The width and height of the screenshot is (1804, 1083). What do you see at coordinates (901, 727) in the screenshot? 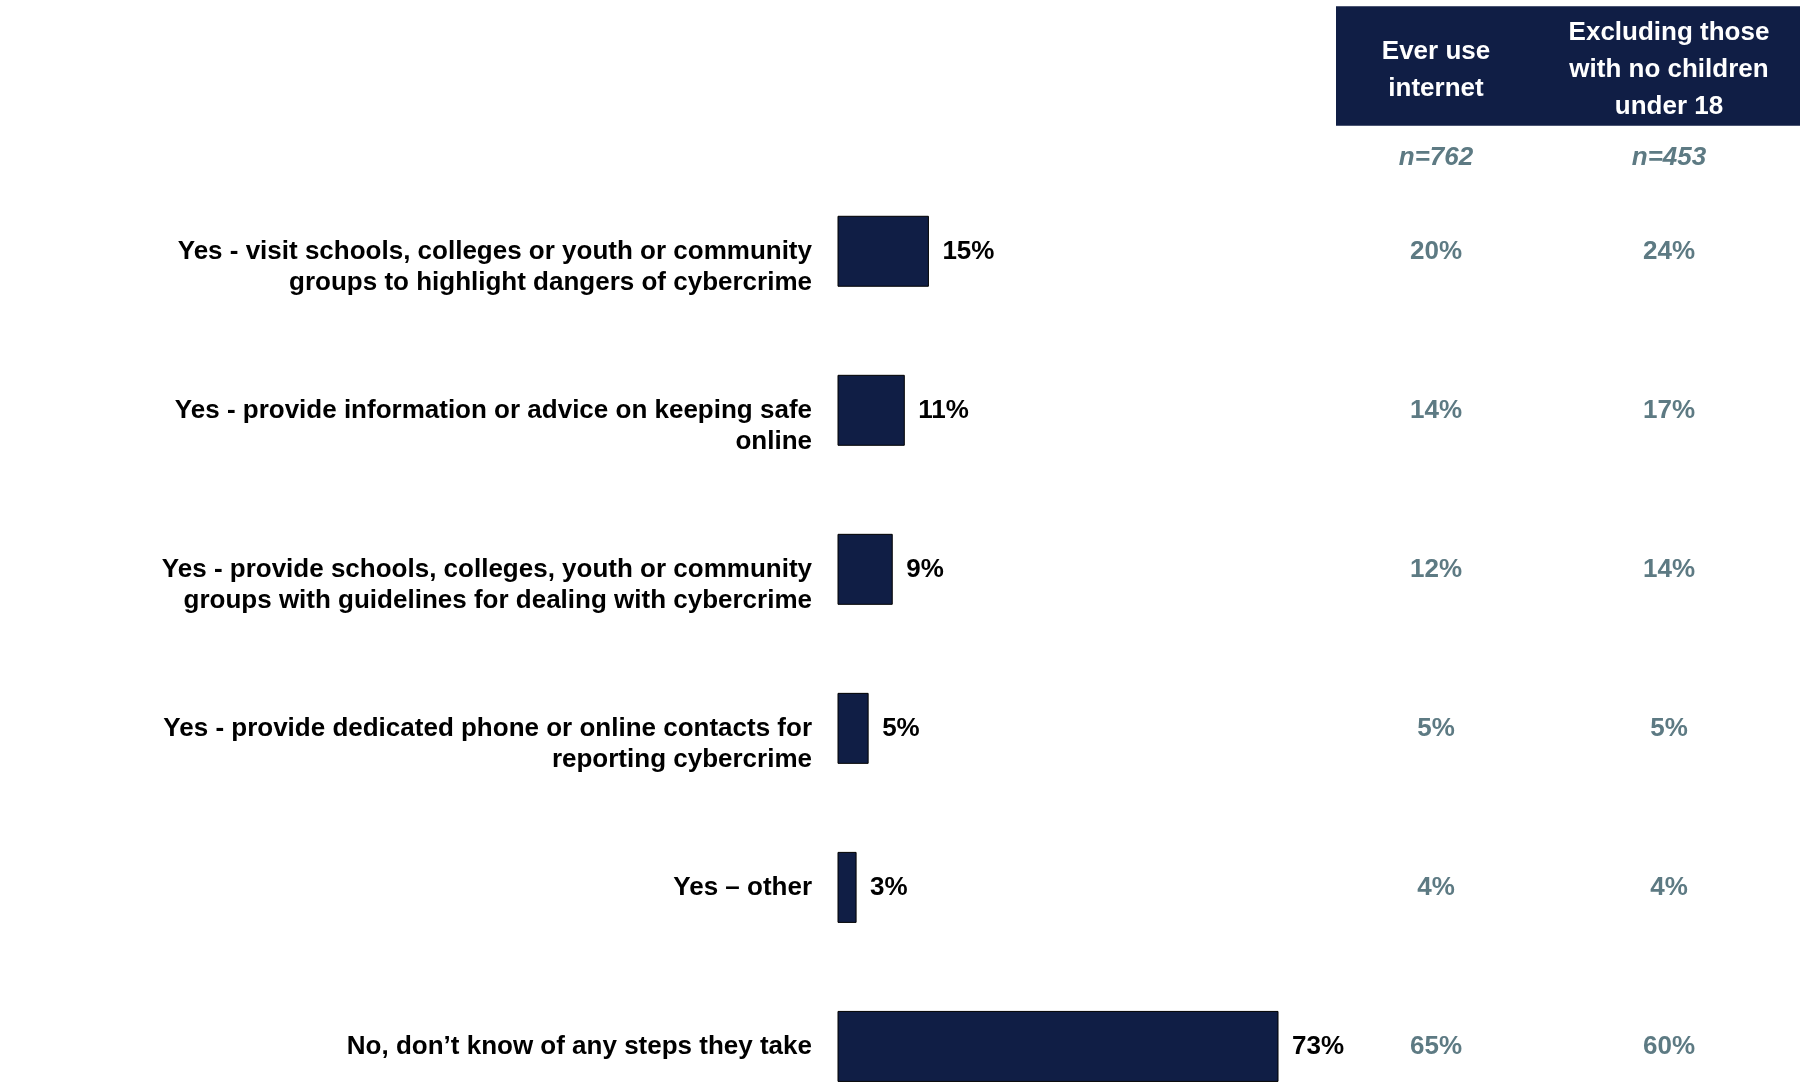
I see `data-label: 5%` at bounding box center [901, 727].